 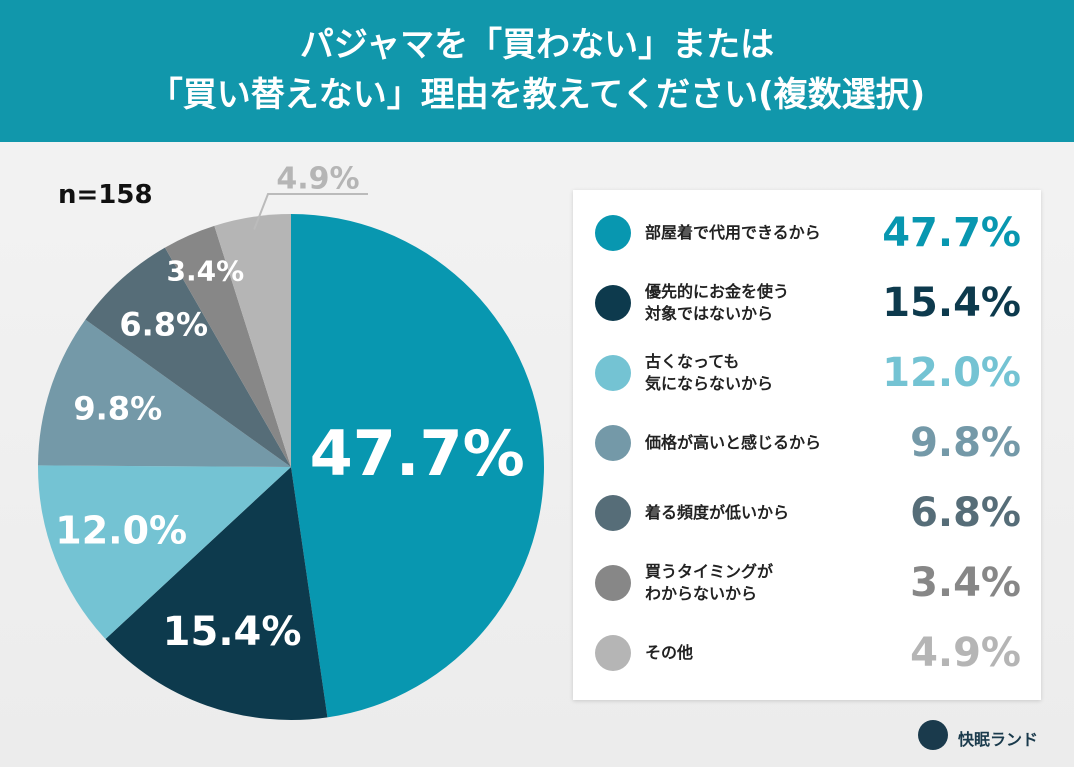 What do you see at coordinates (121, 530) in the screenshot?
I see `slice-label: 12.0%` at bounding box center [121, 530].